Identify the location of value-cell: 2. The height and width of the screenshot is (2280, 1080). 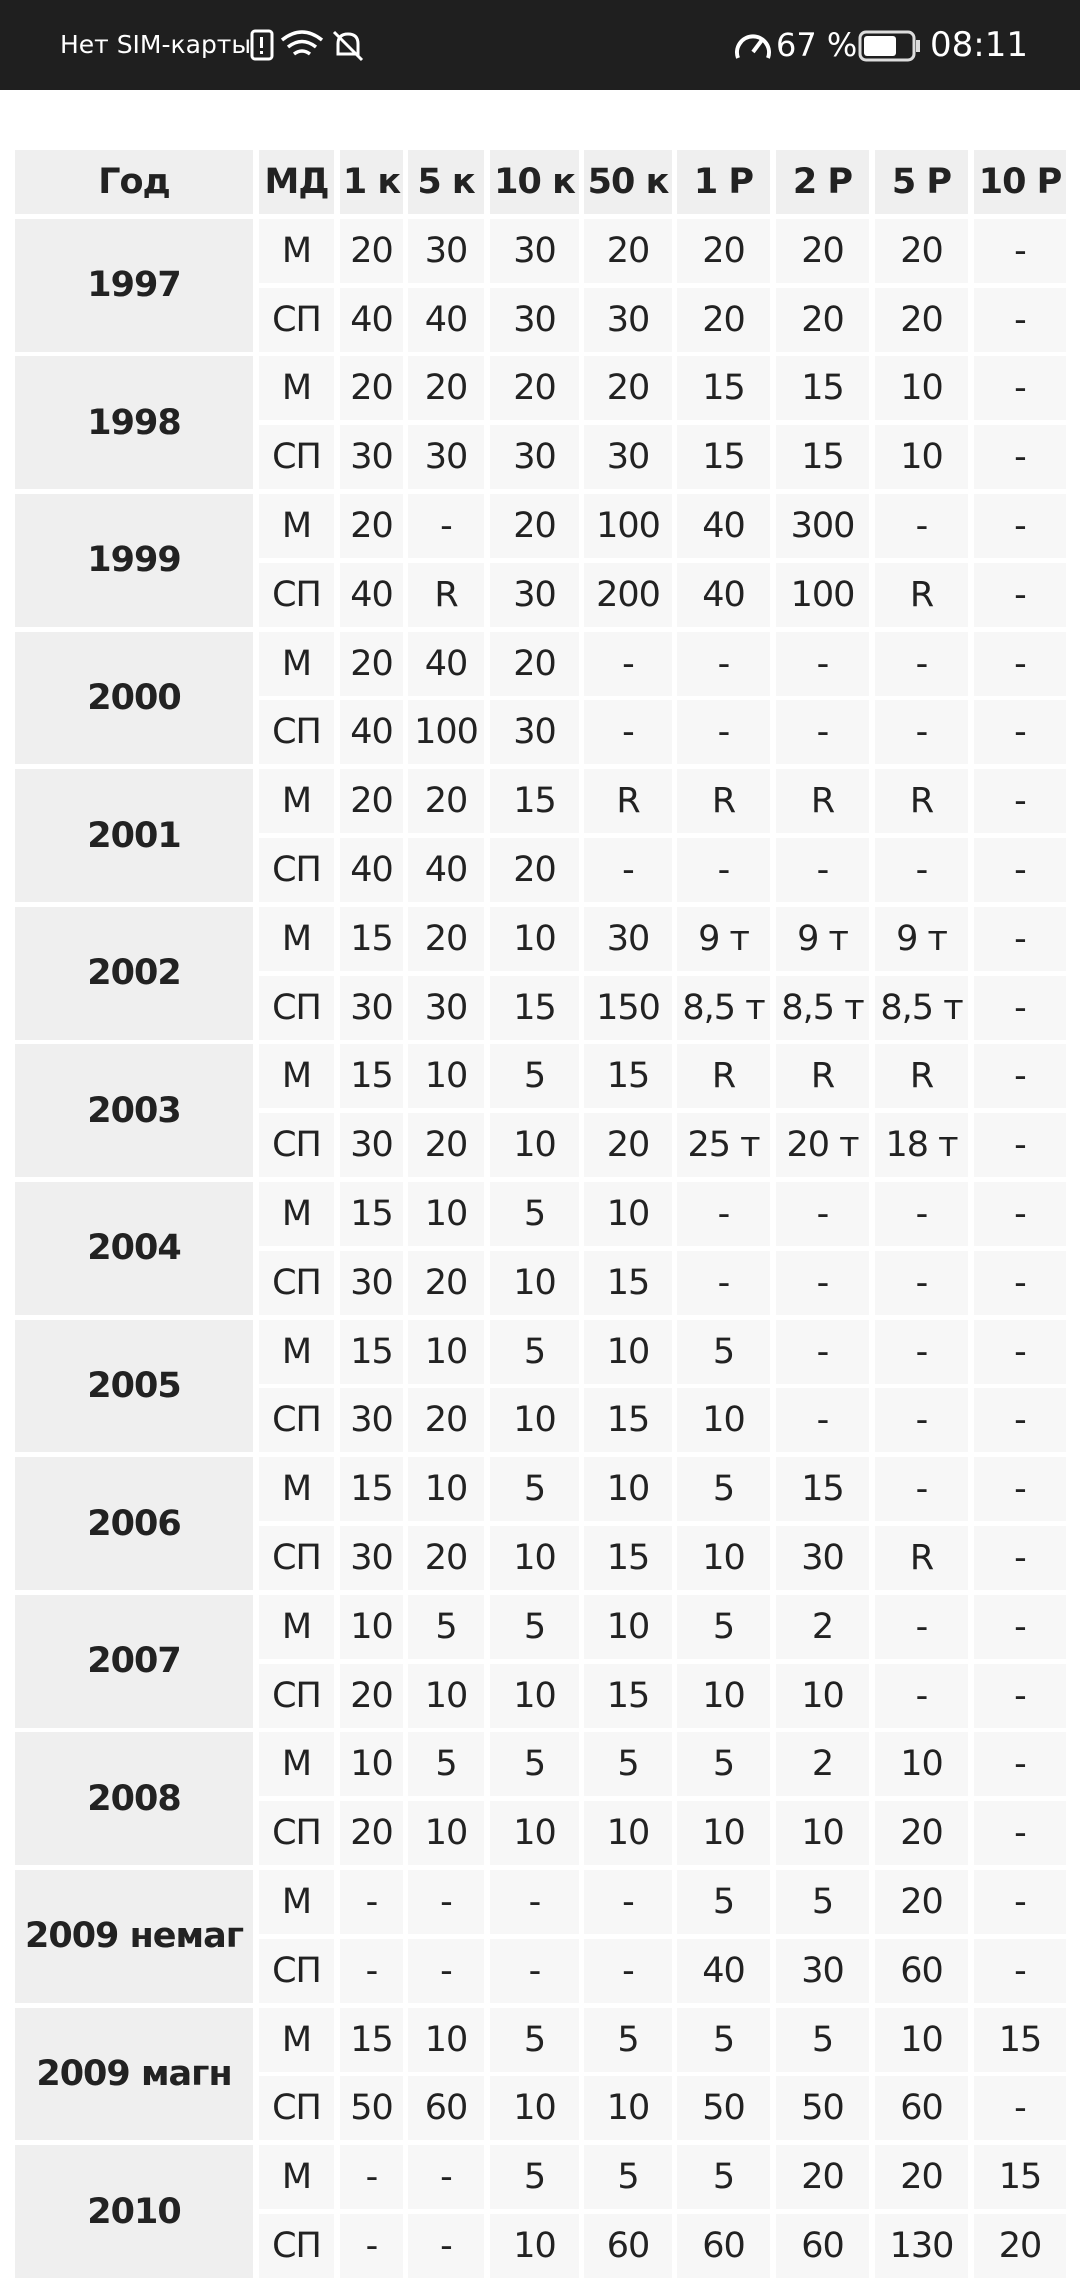
(822, 1764).